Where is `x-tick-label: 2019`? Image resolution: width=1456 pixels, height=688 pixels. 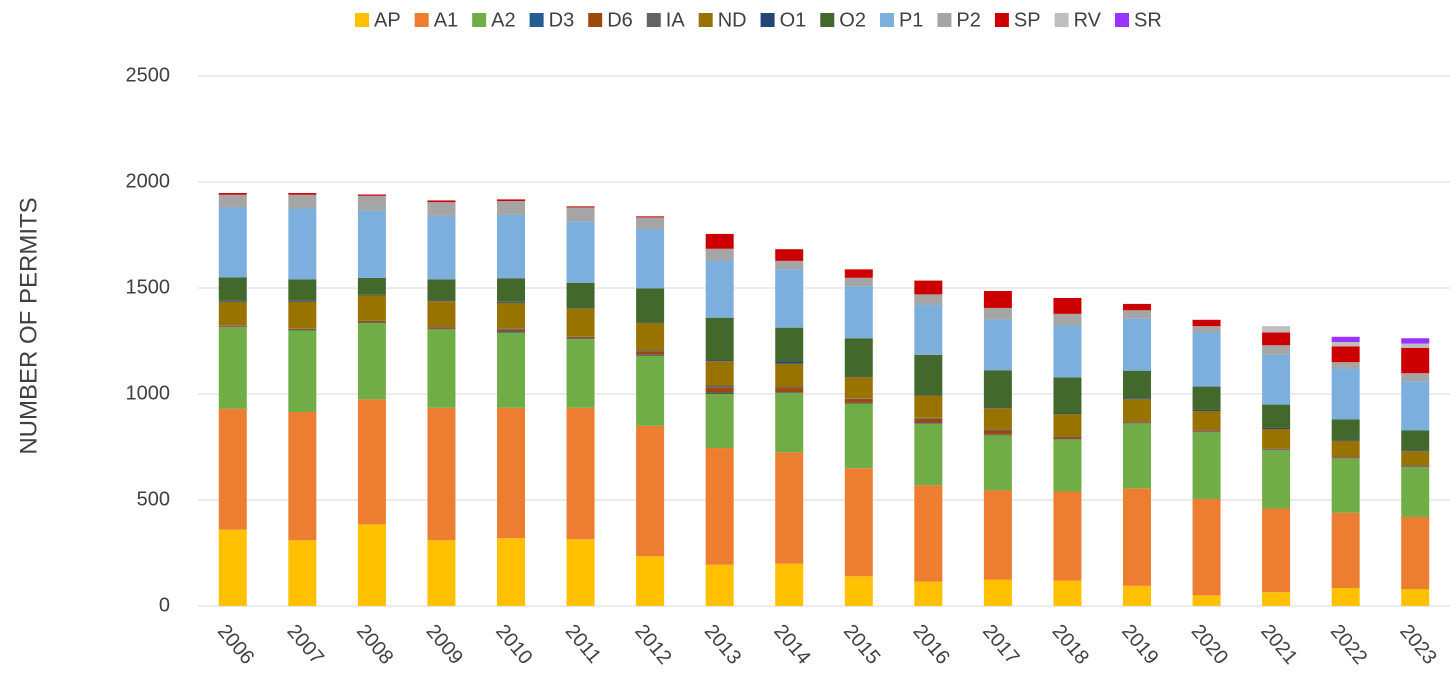 x-tick-label: 2019 is located at coordinates (1139, 644).